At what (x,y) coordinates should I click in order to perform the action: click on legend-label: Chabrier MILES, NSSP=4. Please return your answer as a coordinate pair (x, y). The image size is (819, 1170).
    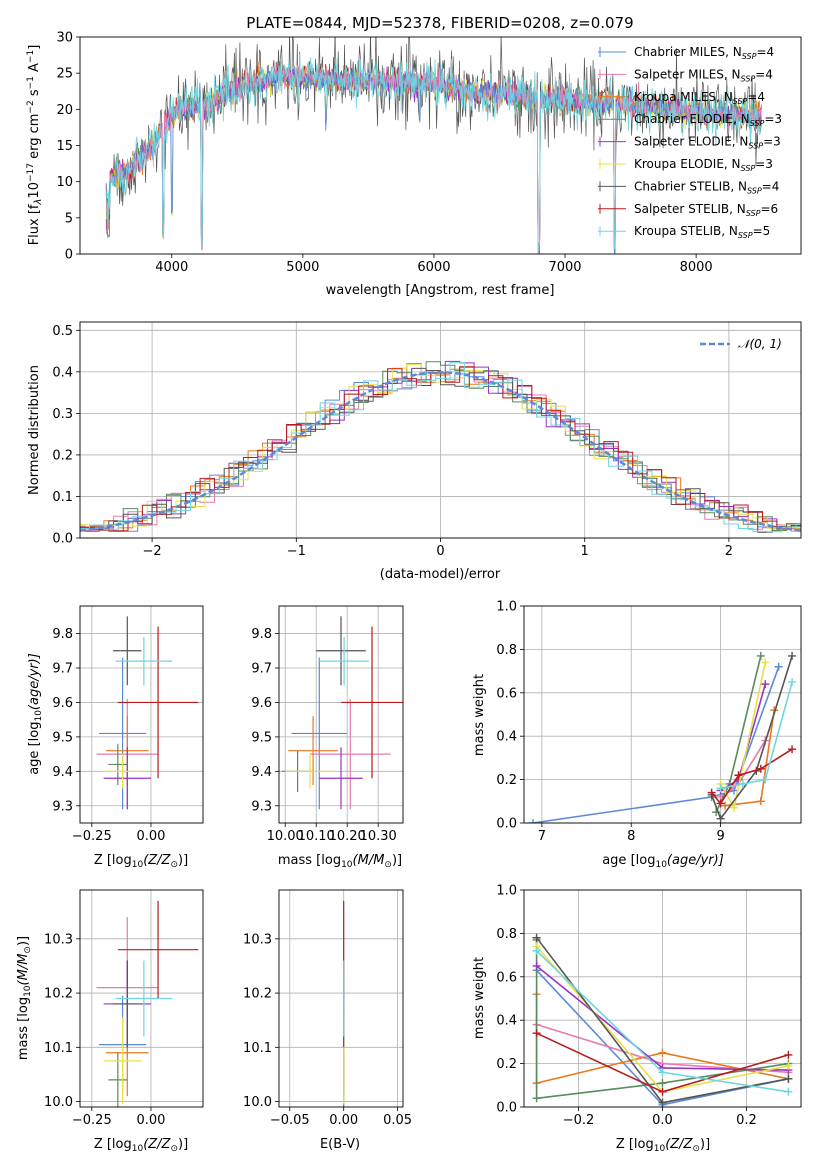
    Looking at the image, I should click on (704, 53).